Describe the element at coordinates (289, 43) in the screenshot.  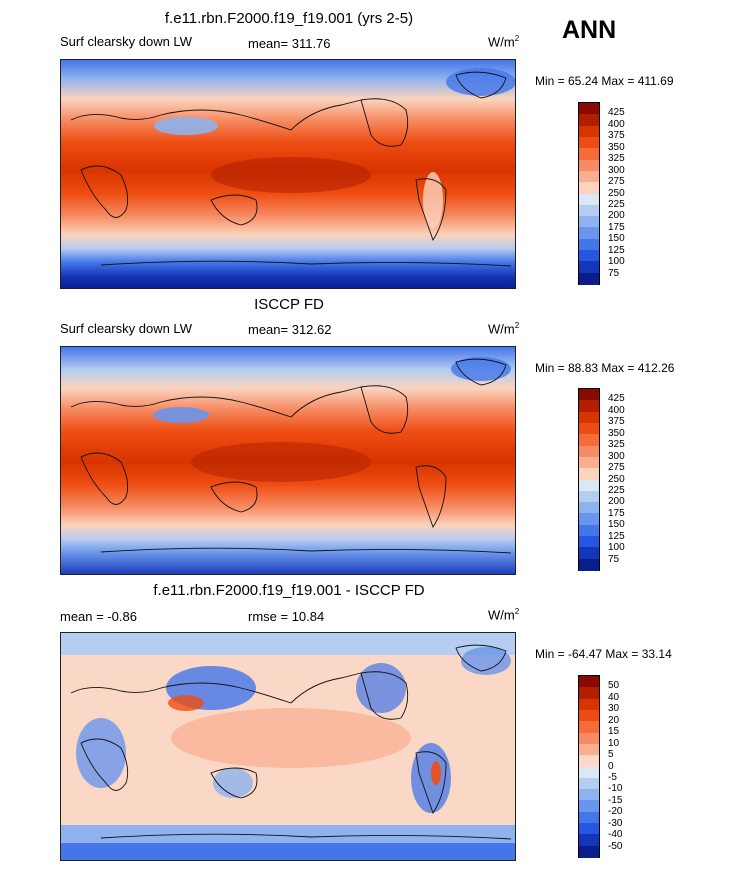
I see `panel1-mean-label: mean= 311.76` at that location.